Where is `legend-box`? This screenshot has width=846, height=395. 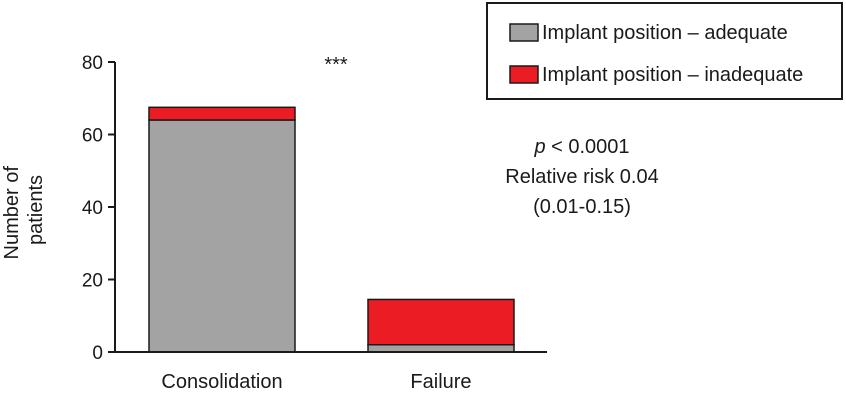
legend-box is located at coordinates (664, 51).